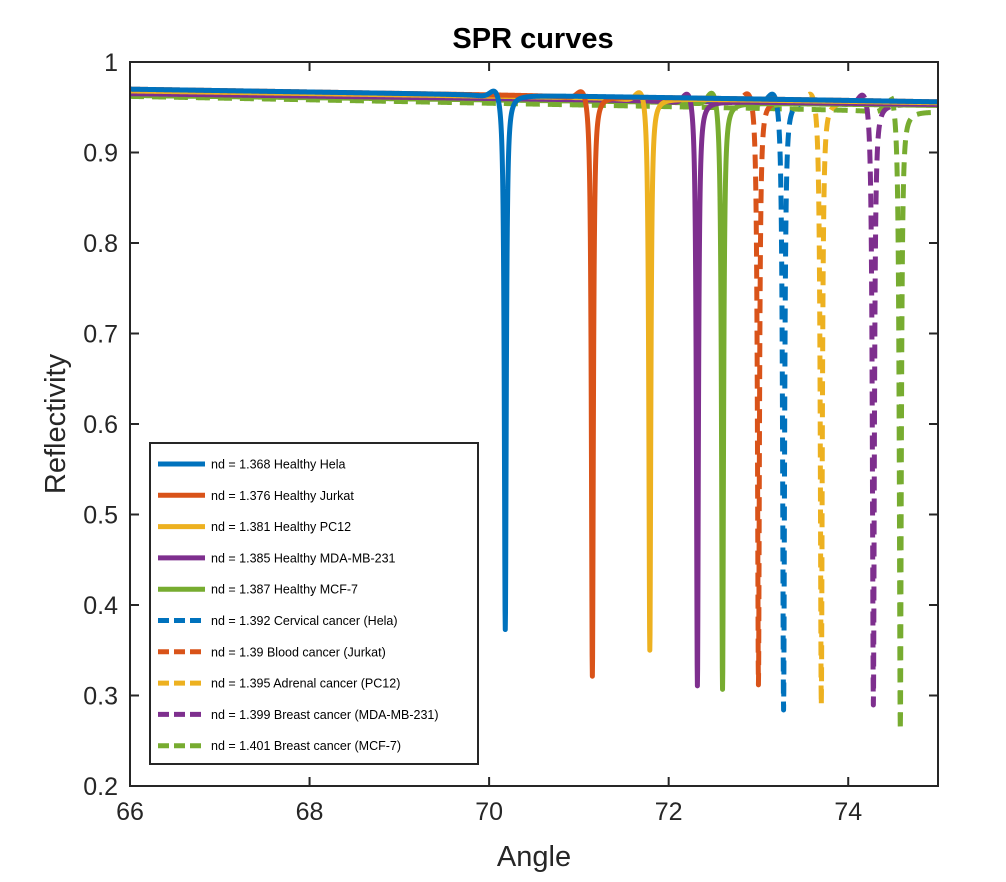 The image size is (1006, 882). Describe the element at coordinates (298, 652) in the screenshot. I see `legend-entry-7: nd = 1.39 Blood cancer (Jurkat)` at that location.